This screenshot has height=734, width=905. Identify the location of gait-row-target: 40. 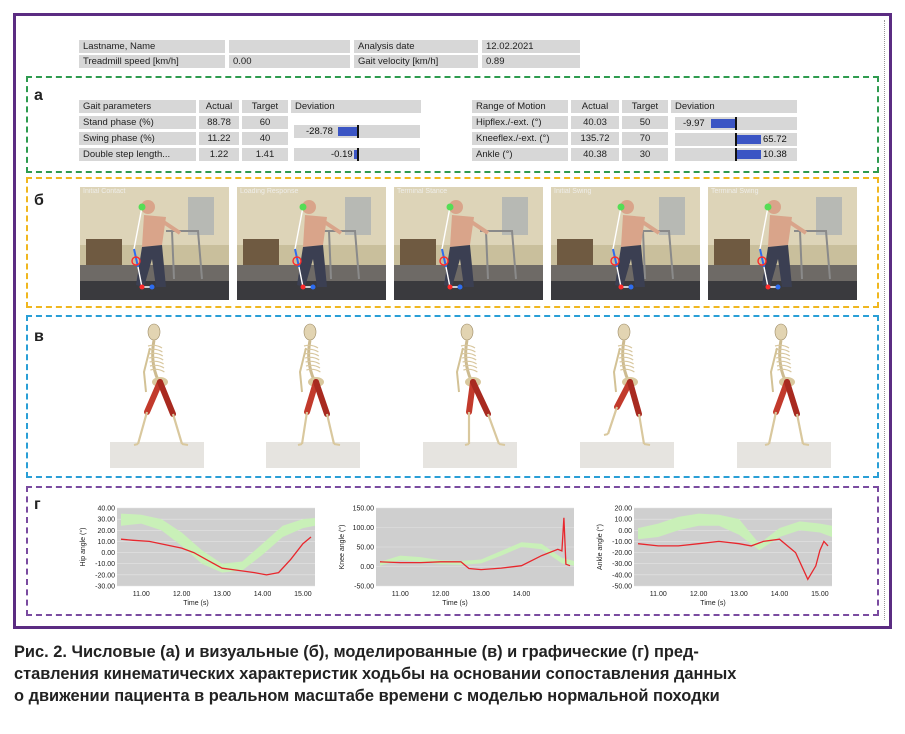
(265, 138).